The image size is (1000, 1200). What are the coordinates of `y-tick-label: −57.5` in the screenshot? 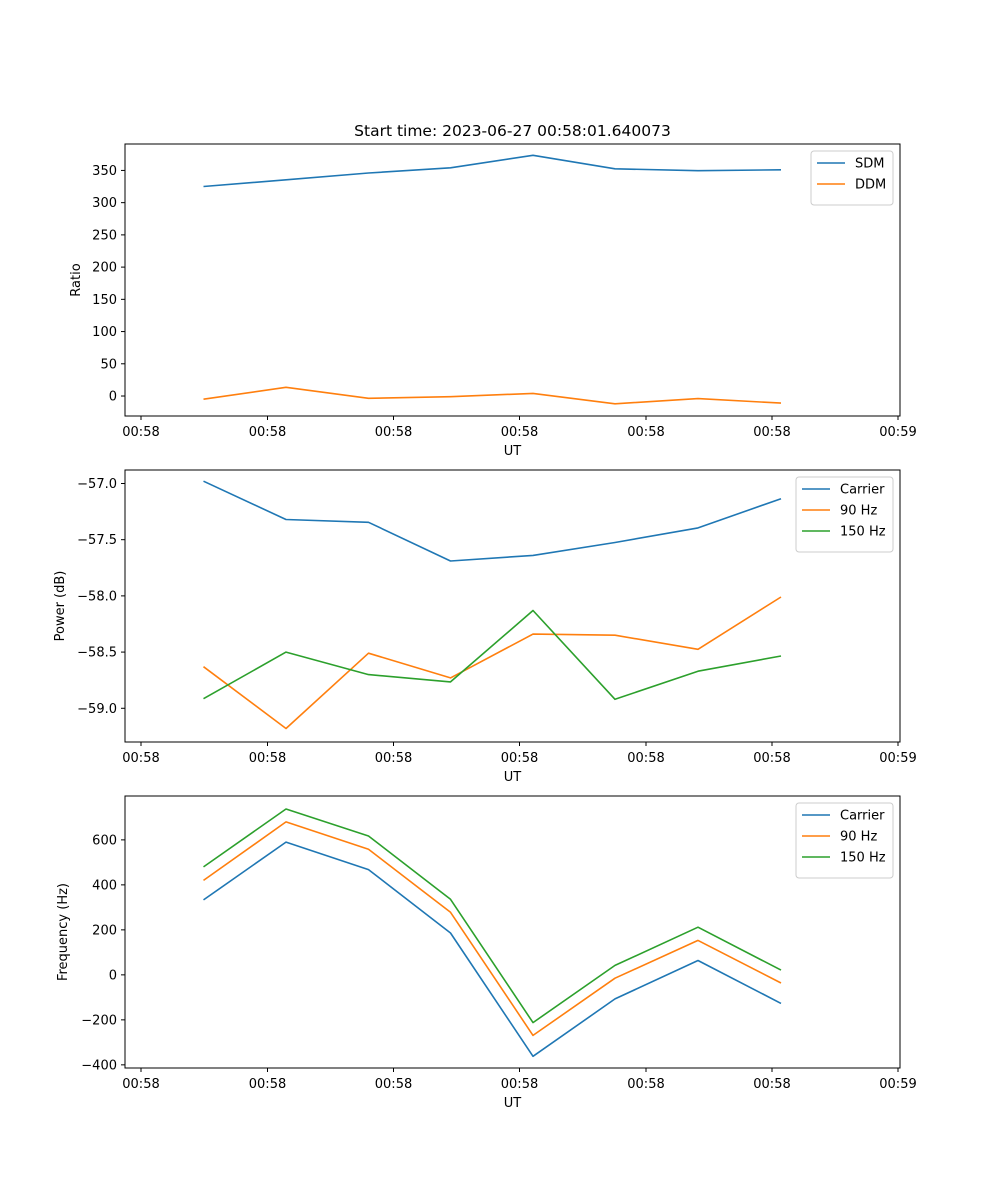 It's located at (97, 540).